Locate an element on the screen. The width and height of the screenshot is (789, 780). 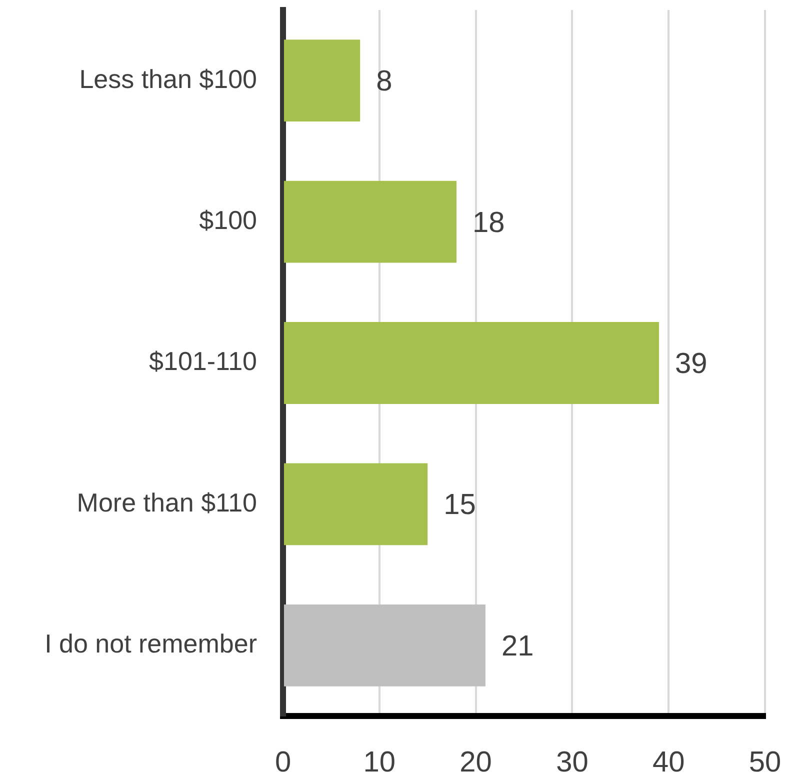
data-label: 21 is located at coordinates (517, 646).